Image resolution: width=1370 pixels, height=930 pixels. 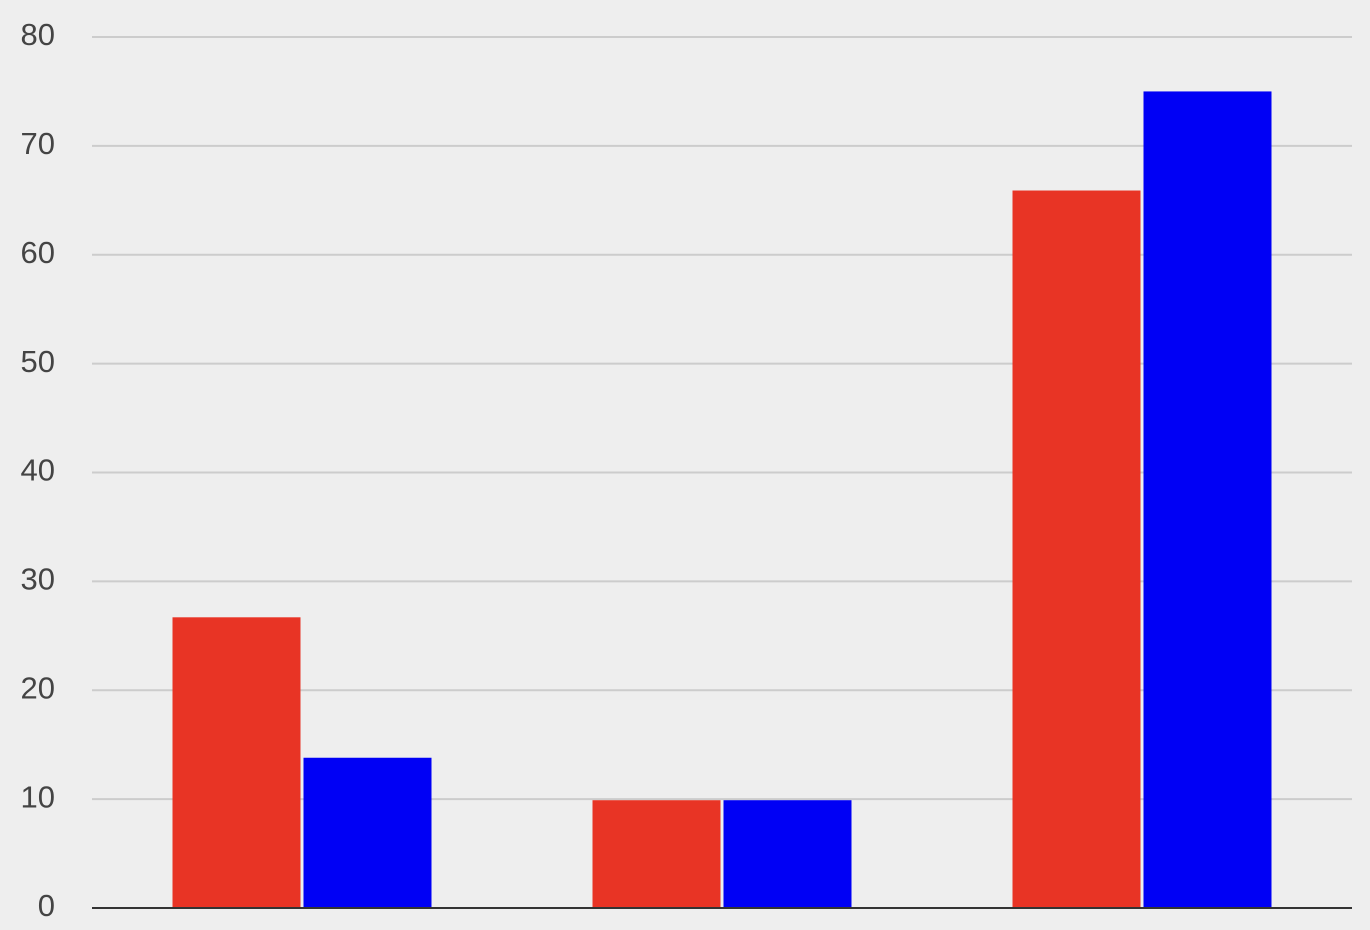 What do you see at coordinates (38, 579) in the screenshot?
I see `y-tick-label: 30` at bounding box center [38, 579].